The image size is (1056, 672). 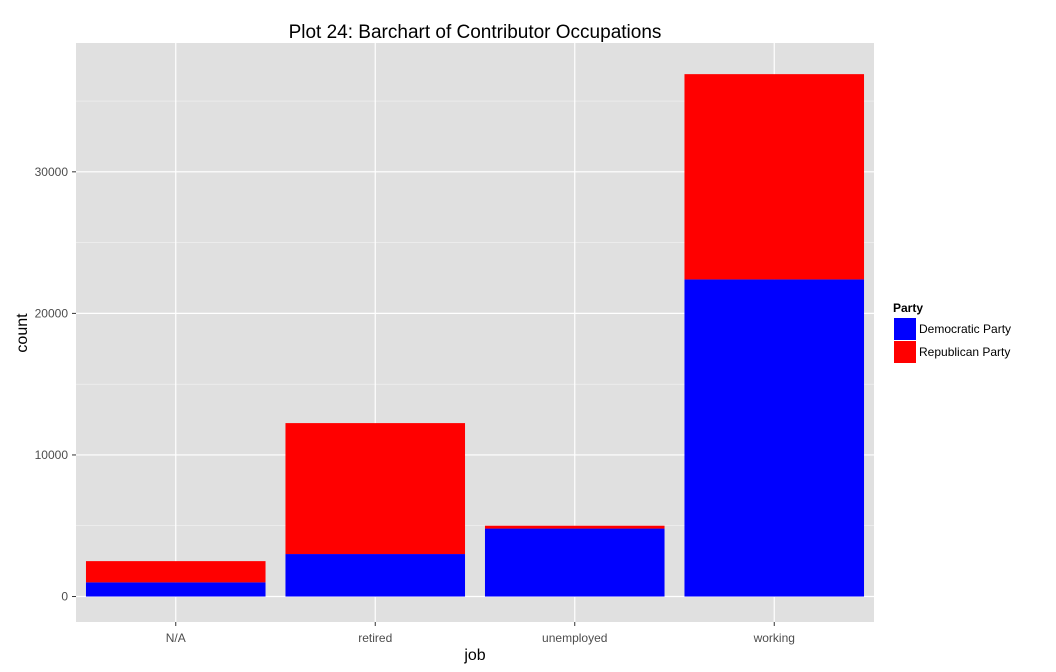 What do you see at coordinates (55, 384) in the screenshot?
I see `y-axis: 0 10000 20000 30000` at bounding box center [55, 384].